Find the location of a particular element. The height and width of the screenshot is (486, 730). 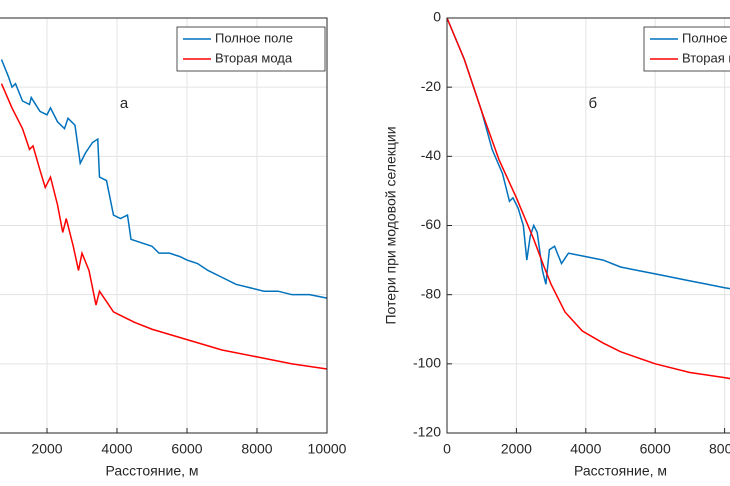

annotation: б is located at coordinates (592, 103).